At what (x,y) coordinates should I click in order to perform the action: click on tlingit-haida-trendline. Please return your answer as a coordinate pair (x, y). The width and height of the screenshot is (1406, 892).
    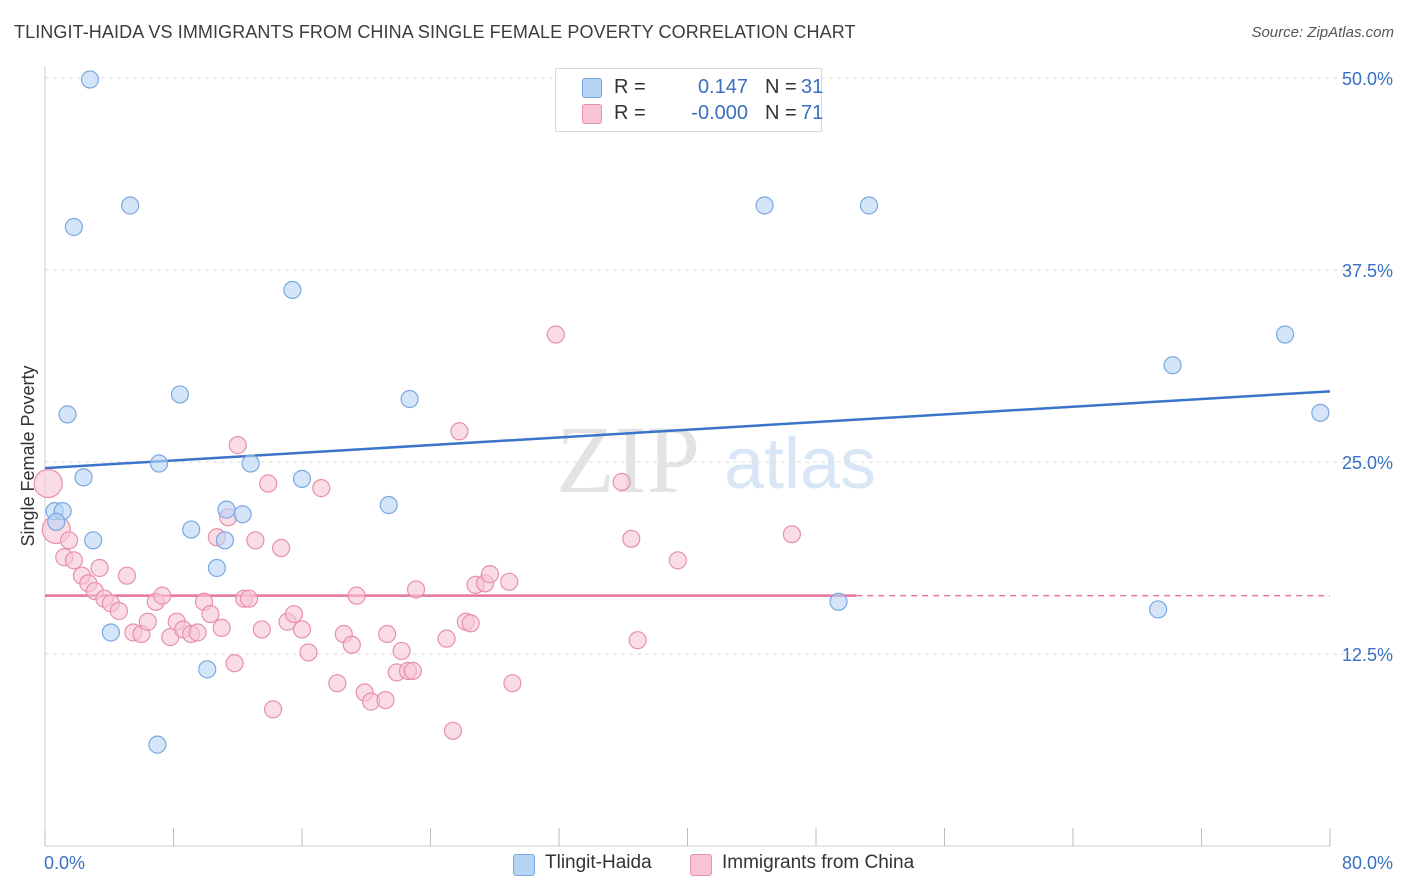
    Looking at the image, I should click on (687, 430).